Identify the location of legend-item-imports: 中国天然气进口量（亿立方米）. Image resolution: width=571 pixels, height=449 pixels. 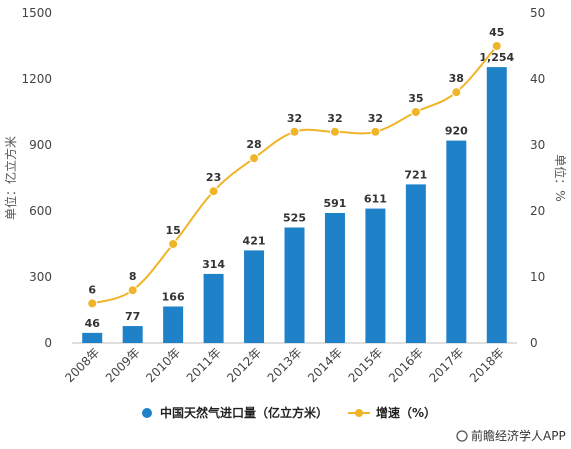
(235, 412).